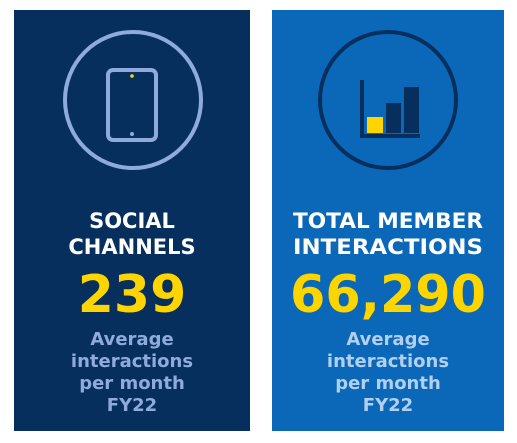 This screenshot has height=443, width=517. Describe the element at coordinates (388, 100) in the screenshot. I see `bar-chart-icon` at that location.